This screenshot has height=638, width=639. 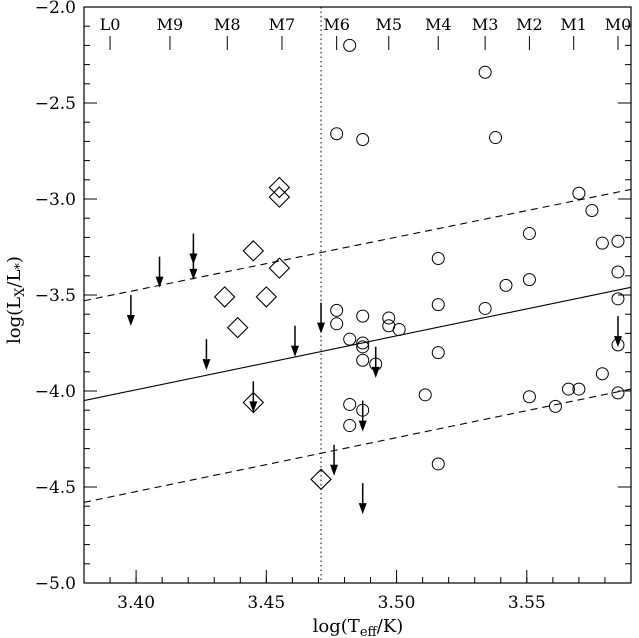 What do you see at coordinates (485, 24) in the screenshot?
I see `spectral-type-label: M3` at bounding box center [485, 24].